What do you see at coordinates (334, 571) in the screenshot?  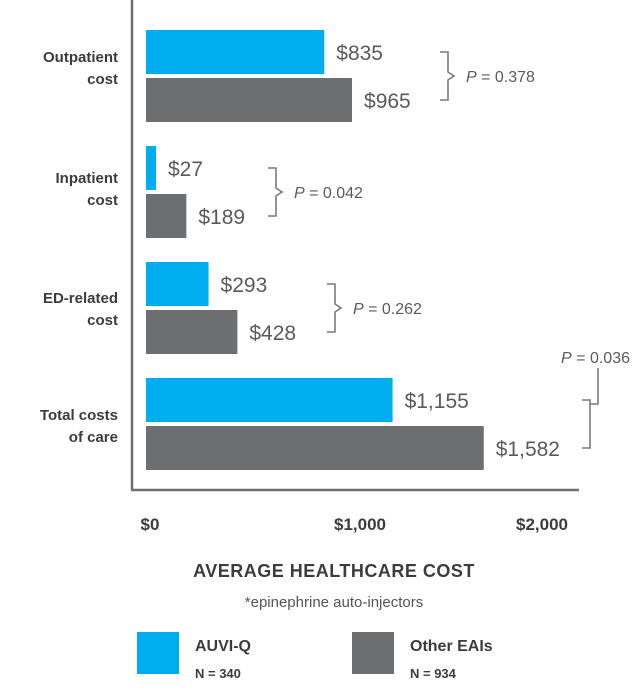 I see `x-axis-title: AVERAGE HEALTHCARE COST` at bounding box center [334, 571].